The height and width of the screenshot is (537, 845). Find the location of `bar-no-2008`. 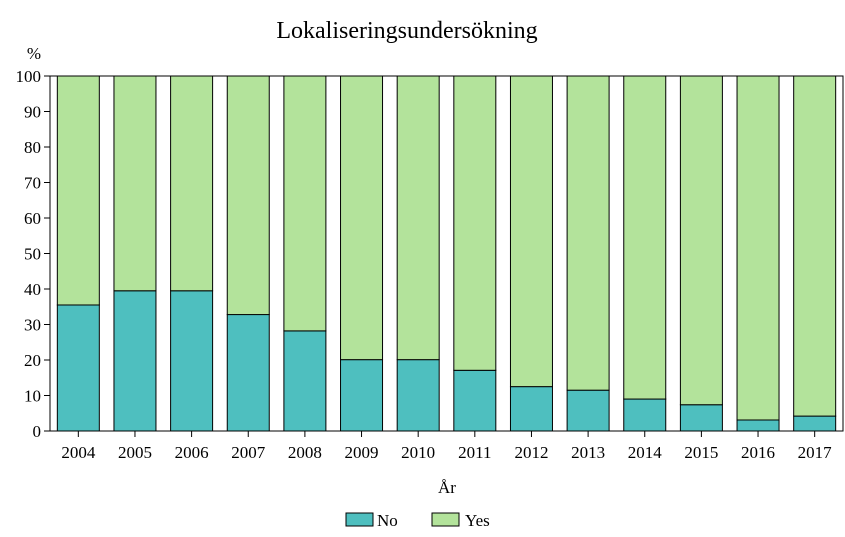

bar-no-2008 is located at coordinates (305, 381).